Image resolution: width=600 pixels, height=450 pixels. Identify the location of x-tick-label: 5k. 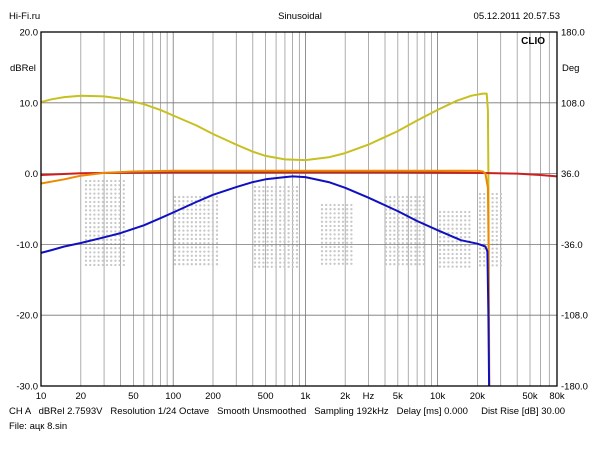
(398, 396).